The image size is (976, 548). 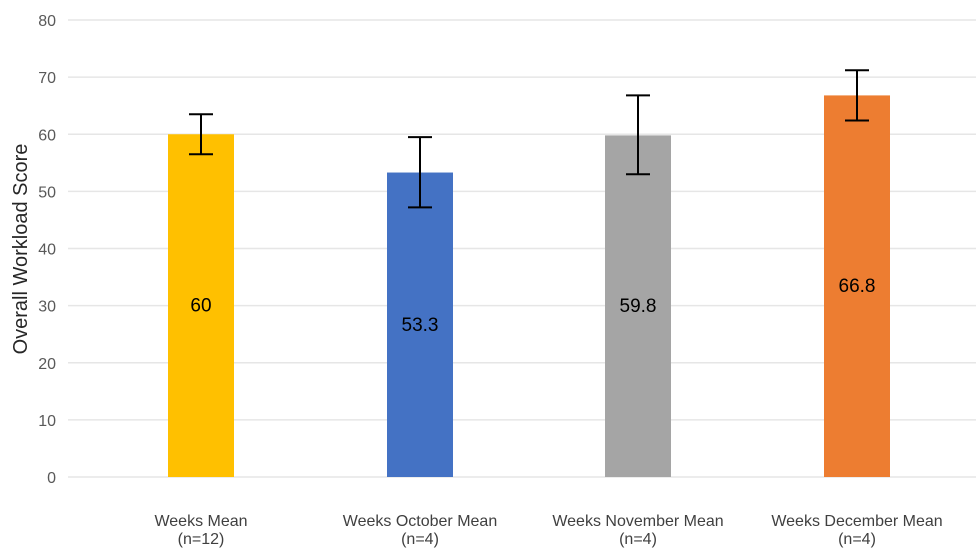 What do you see at coordinates (47, 78) in the screenshot?
I see `y-tick-label: 70` at bounding box center [47, 78].